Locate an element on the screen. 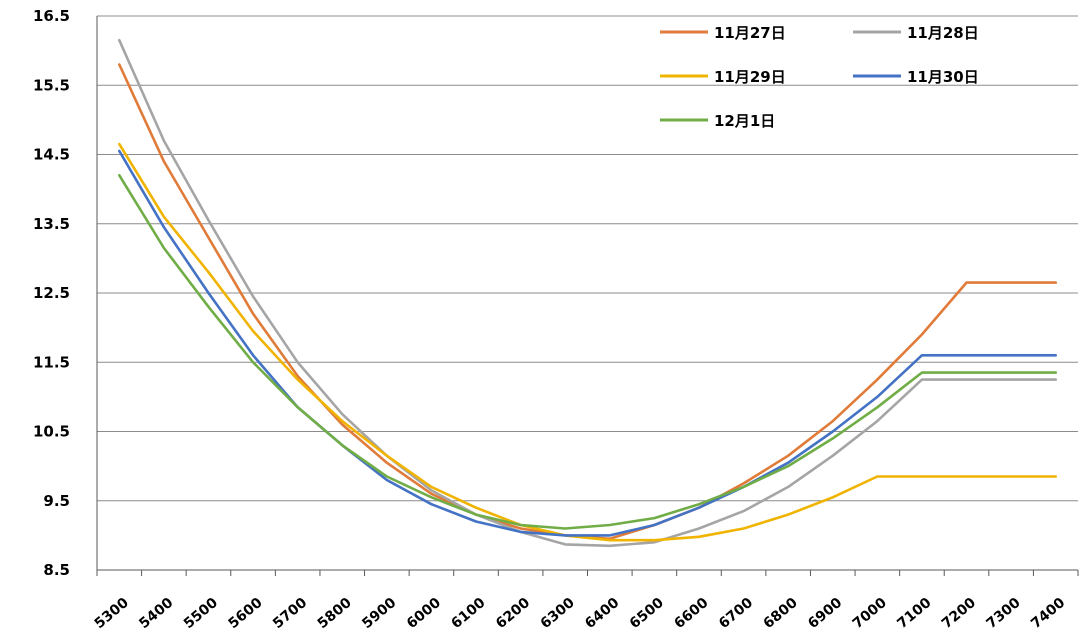 The height and width of the screenshot is (639, 1091). x-tick-label: 6400 is located at coordinates (602, 613).